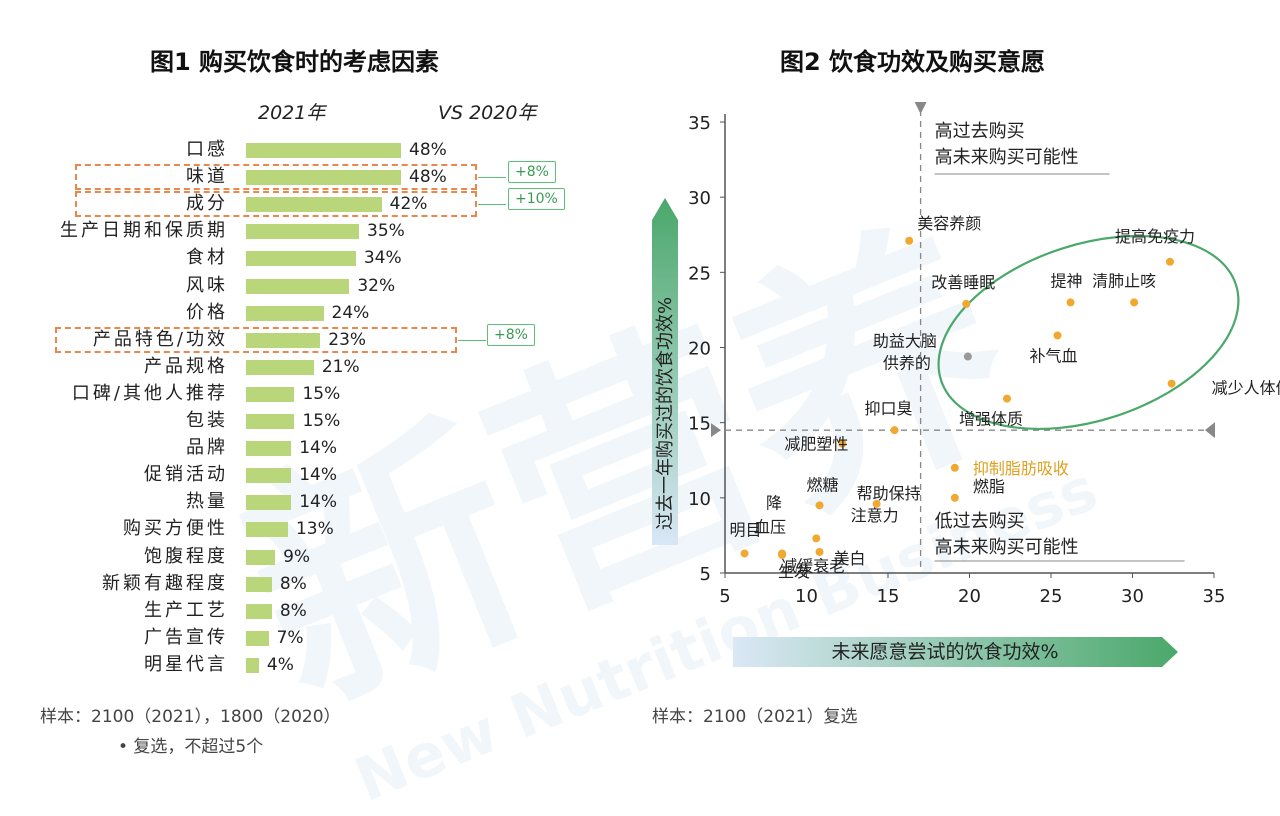  What do you see at coordinates (699, 499) in the screenshot?
I see `y-tick-label: 10` at bounding box center [699, 499].